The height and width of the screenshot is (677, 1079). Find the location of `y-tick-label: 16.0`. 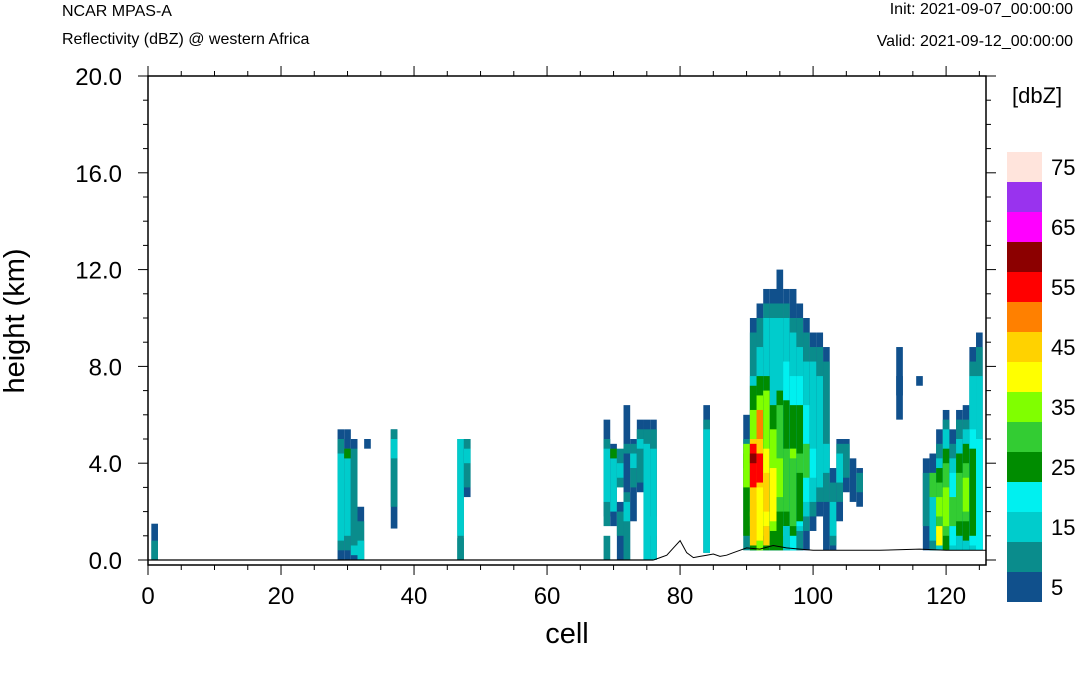

y-tick-label: 16.0 is located at coordinates (98, 174).